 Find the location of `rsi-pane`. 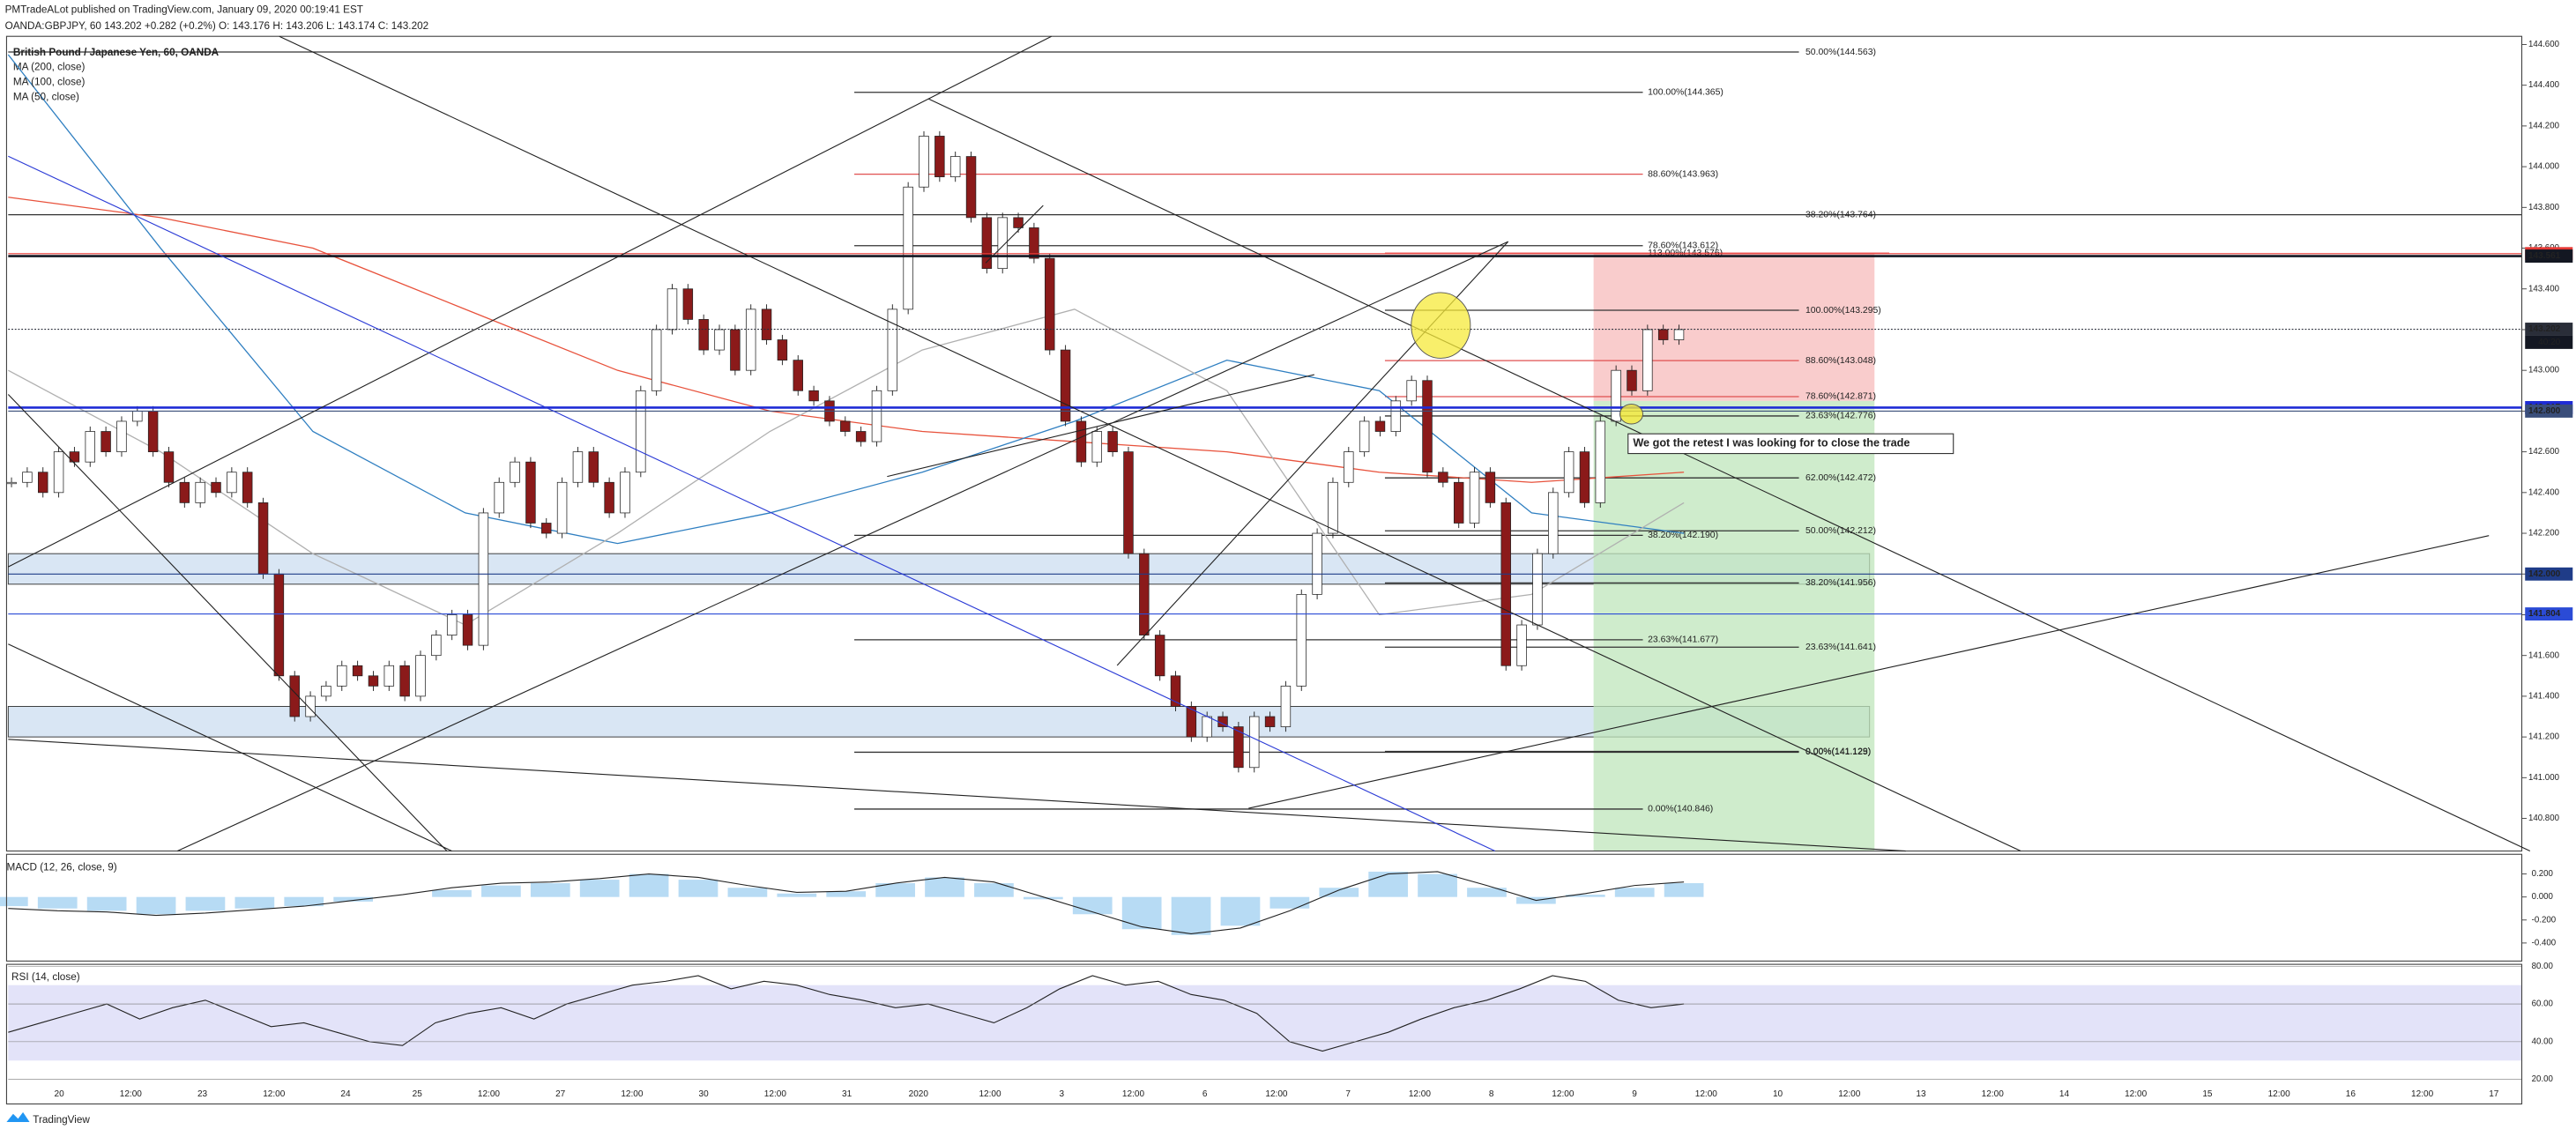

rsi-pane is located at coordinates (1264, 1034).